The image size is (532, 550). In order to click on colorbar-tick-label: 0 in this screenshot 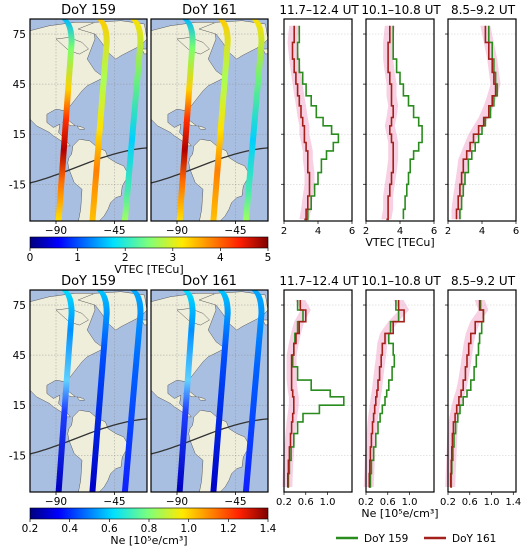, I will do `click(30, 258)`.